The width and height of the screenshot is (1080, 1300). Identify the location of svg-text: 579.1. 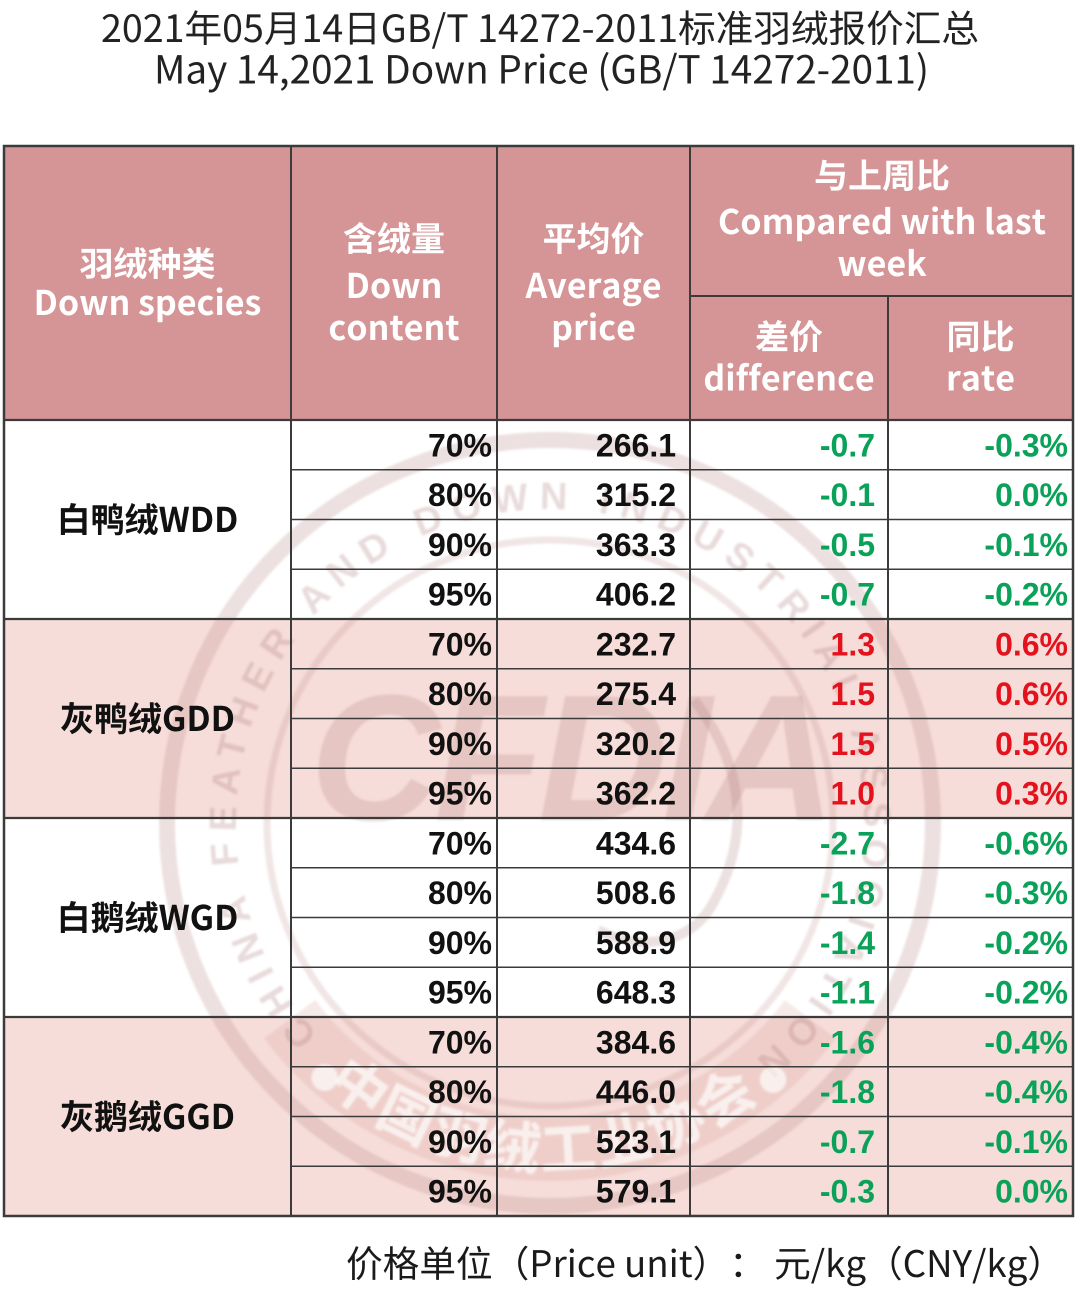
(636, 1192).